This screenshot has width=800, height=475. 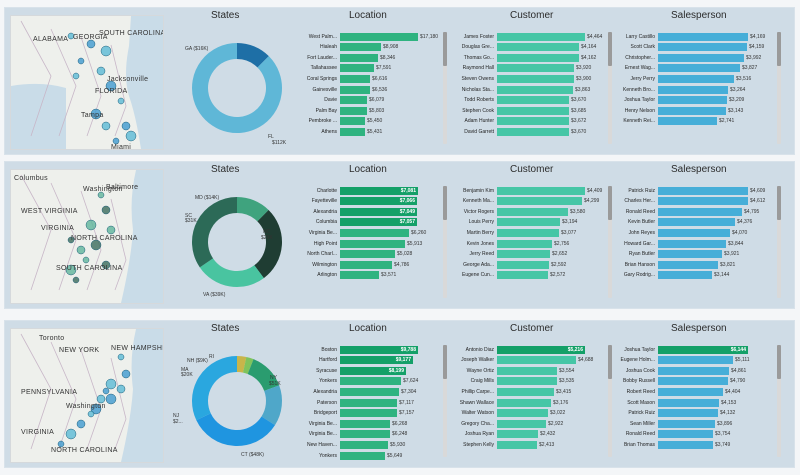 I want to click on salesperson-row: Patrick Ruiz $4,132, so click(x=676, y=413).